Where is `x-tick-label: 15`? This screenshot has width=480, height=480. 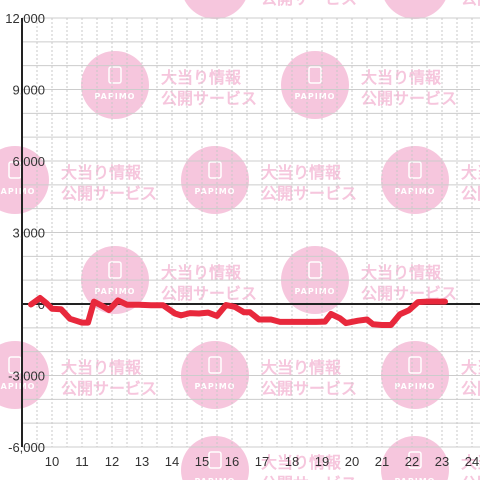 x-tick-label: 15 is located at coordinates (202, 461).